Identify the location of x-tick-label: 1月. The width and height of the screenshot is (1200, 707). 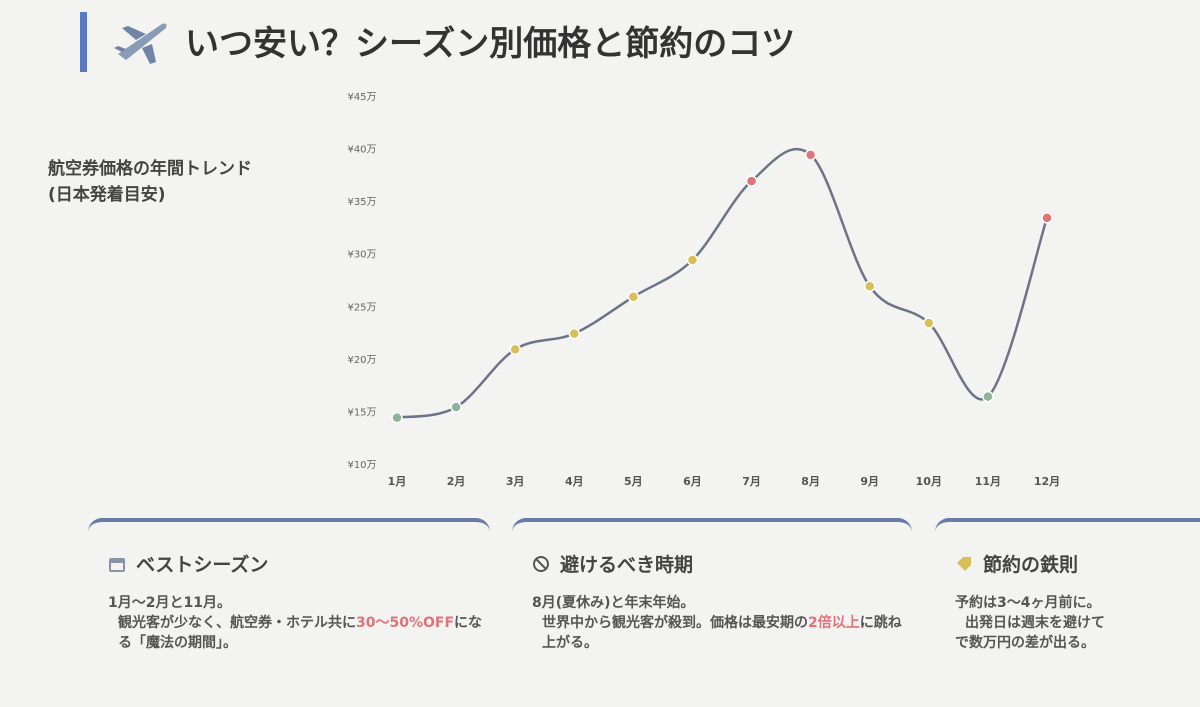
(397, 481).